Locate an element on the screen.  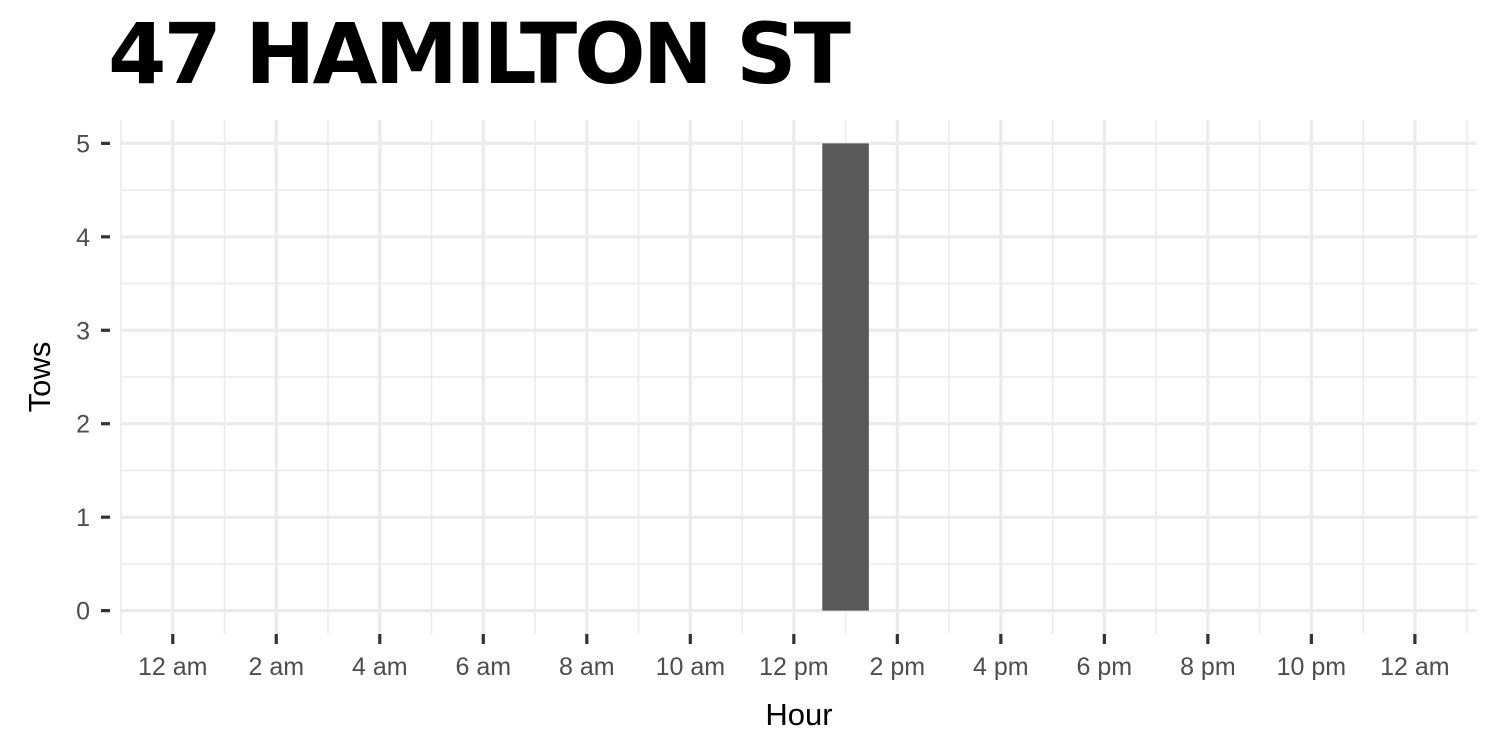
x-tick-label: 6 pm is located at coordinates (1105, 667).